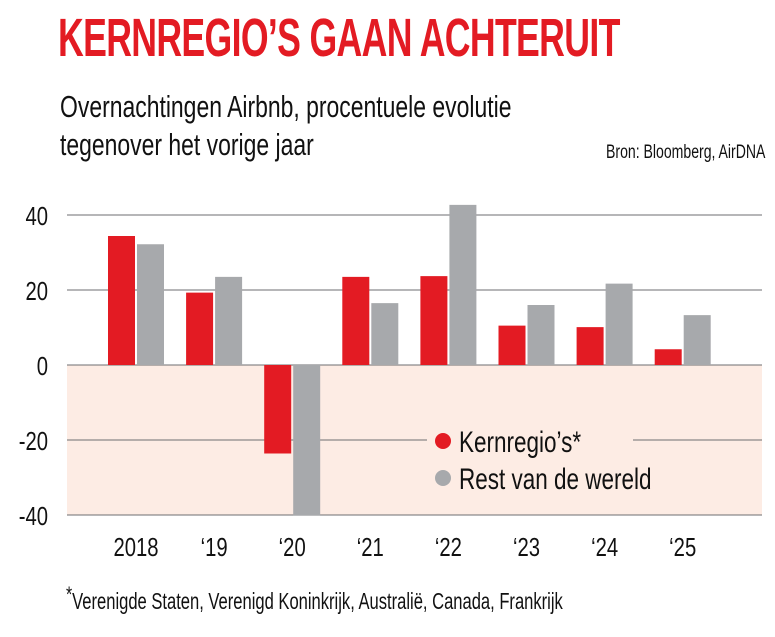  I want to click on y-tick-label: 20, so click(36, 291).